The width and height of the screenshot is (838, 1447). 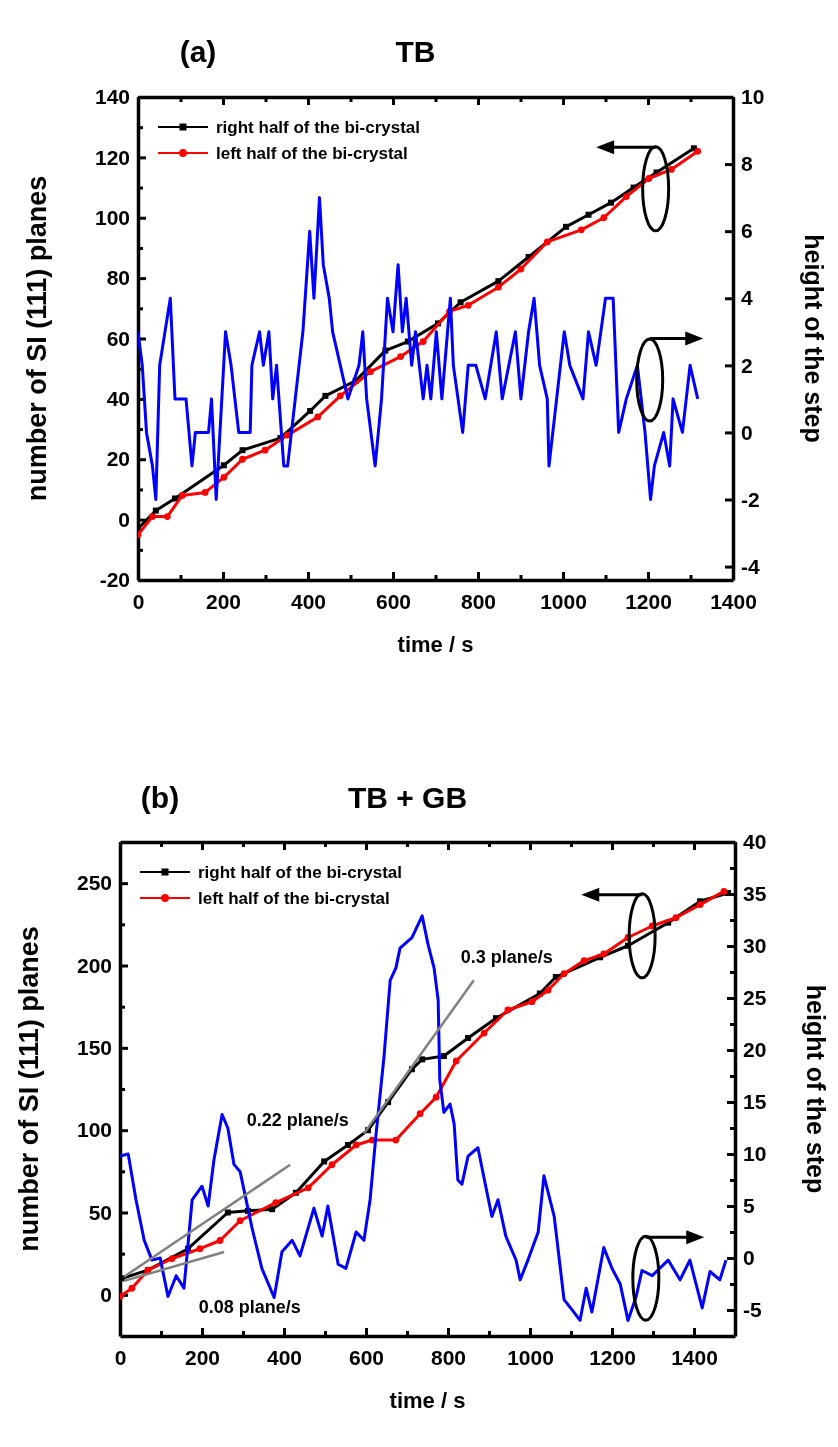 I want to click on y2-tick-label: 6, so click(x=747, y=231).